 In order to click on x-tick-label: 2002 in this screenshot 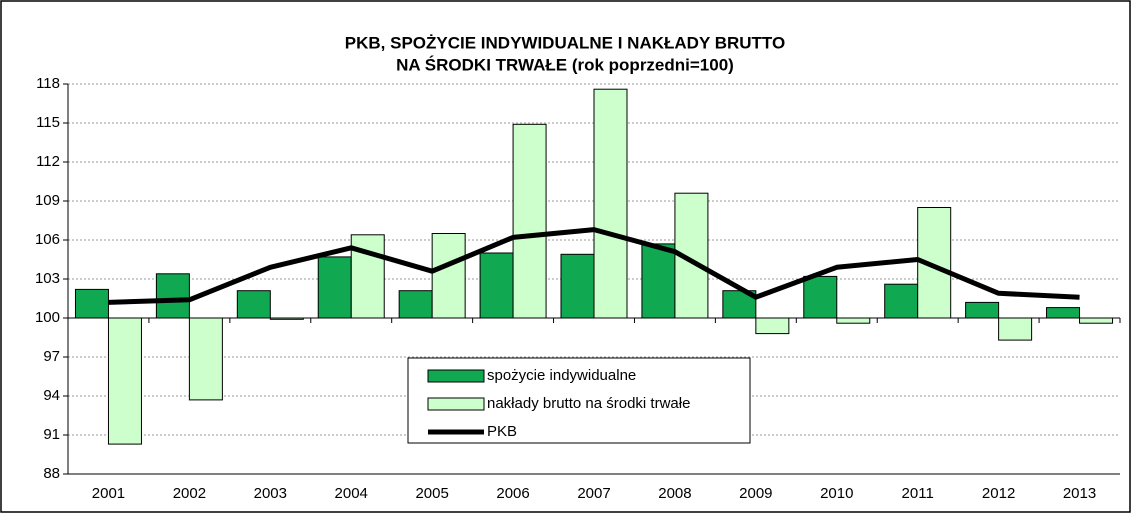, I will do `click(189, 493)`.